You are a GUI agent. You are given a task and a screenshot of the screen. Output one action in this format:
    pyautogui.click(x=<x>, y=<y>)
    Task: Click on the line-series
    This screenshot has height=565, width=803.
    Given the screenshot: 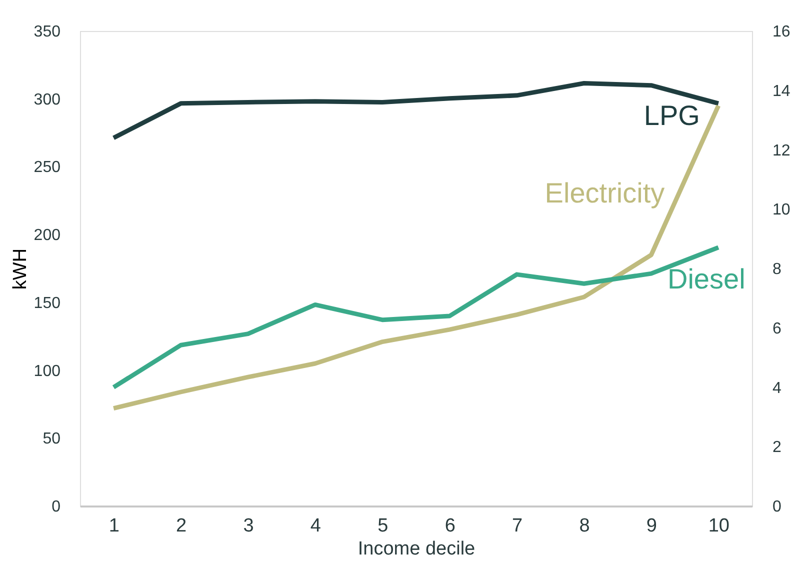 What is the action you would take?
    pyautogui.click(x=416, y=110)
    